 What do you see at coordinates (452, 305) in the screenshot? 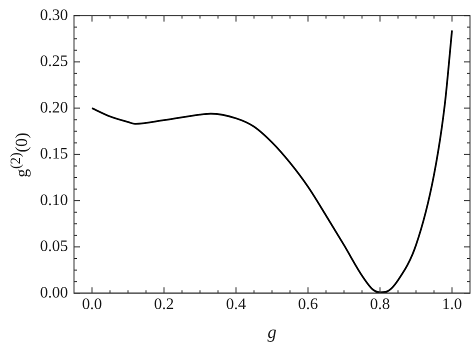
I see `x-tick-label: 1.0` at bounding box center [452, 305].